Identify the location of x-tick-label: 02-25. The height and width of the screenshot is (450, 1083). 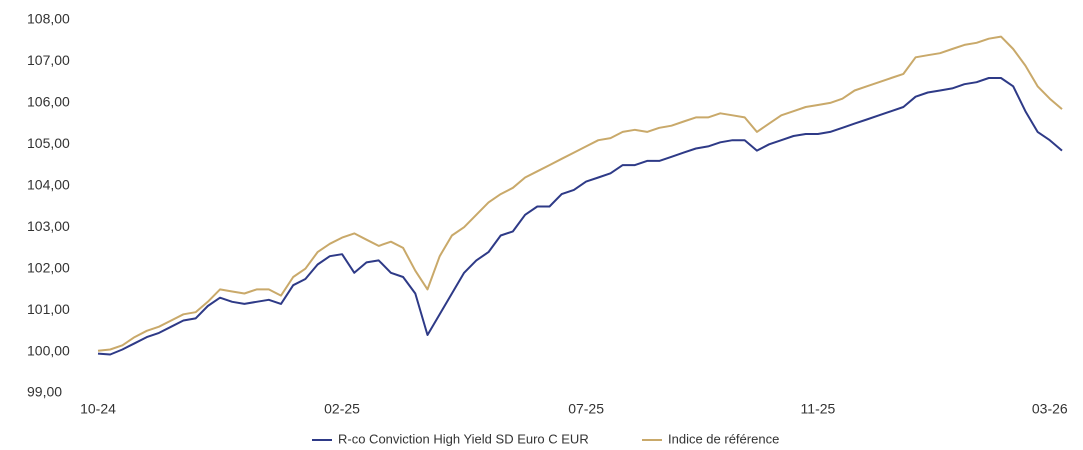
(342, 409).